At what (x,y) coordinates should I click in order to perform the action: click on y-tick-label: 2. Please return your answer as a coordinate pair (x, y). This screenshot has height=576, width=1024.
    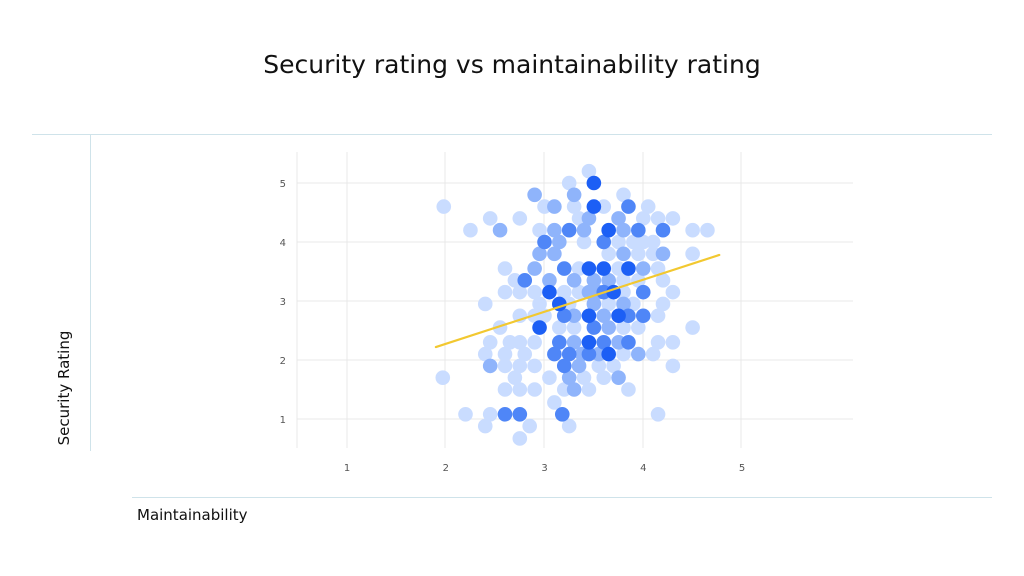
    Looking at the image, I should click on (283, 361).